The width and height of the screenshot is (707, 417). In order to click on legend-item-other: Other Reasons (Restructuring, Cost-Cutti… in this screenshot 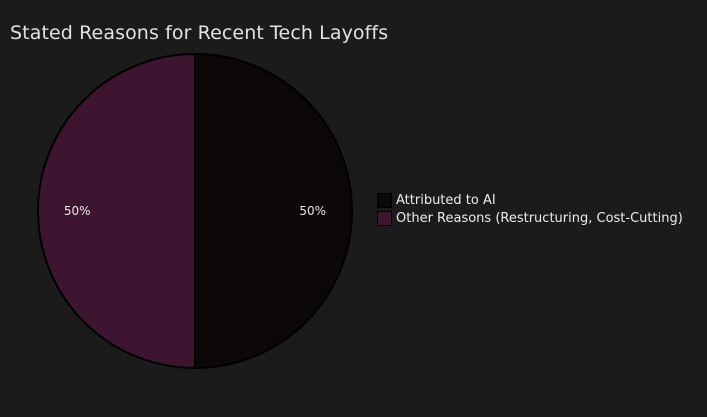, I will do `click(530, 218)`.